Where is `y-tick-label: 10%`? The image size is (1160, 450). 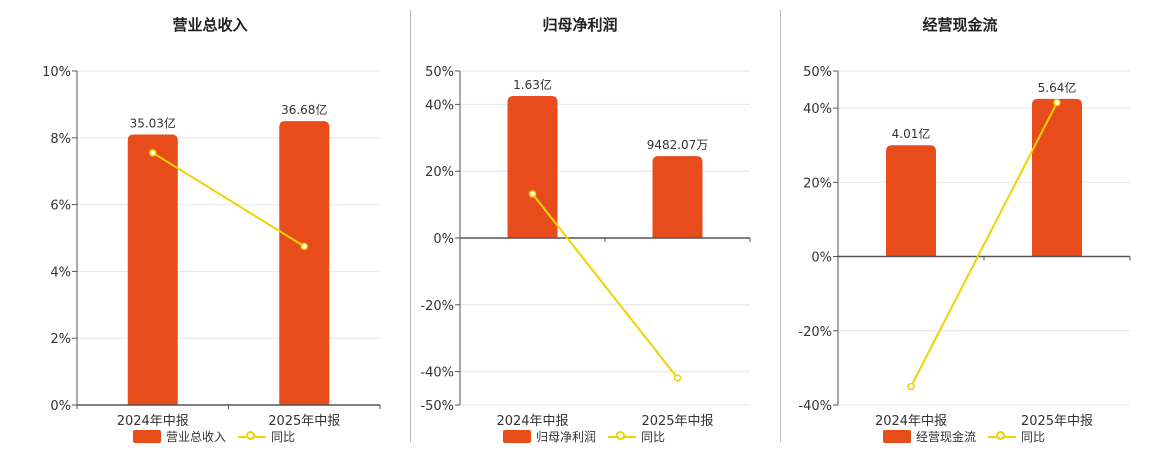
y-tick-label: 10% is located at coordinates (56, 72).